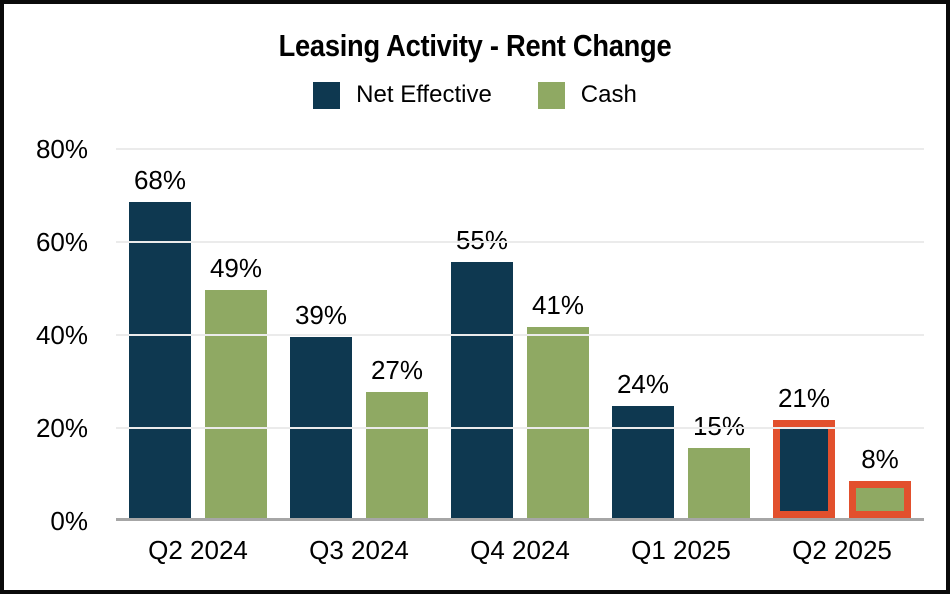 The image size is (950, 594). Describe the element at coordinates (160, 180) in the screenshot. I see `bar-value-label-net-effective-q2-2024: 68%` at that location.